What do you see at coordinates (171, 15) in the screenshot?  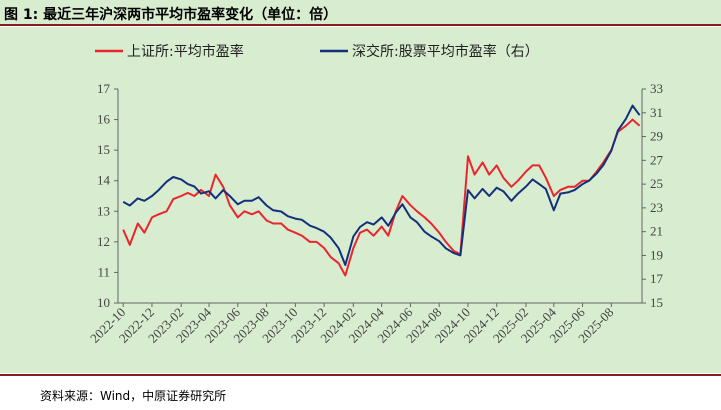 I see `chart-title: 图 1: 最近三年沪深两市平均市盈率变化（单位：倍）` at bounding box center [171, 15].